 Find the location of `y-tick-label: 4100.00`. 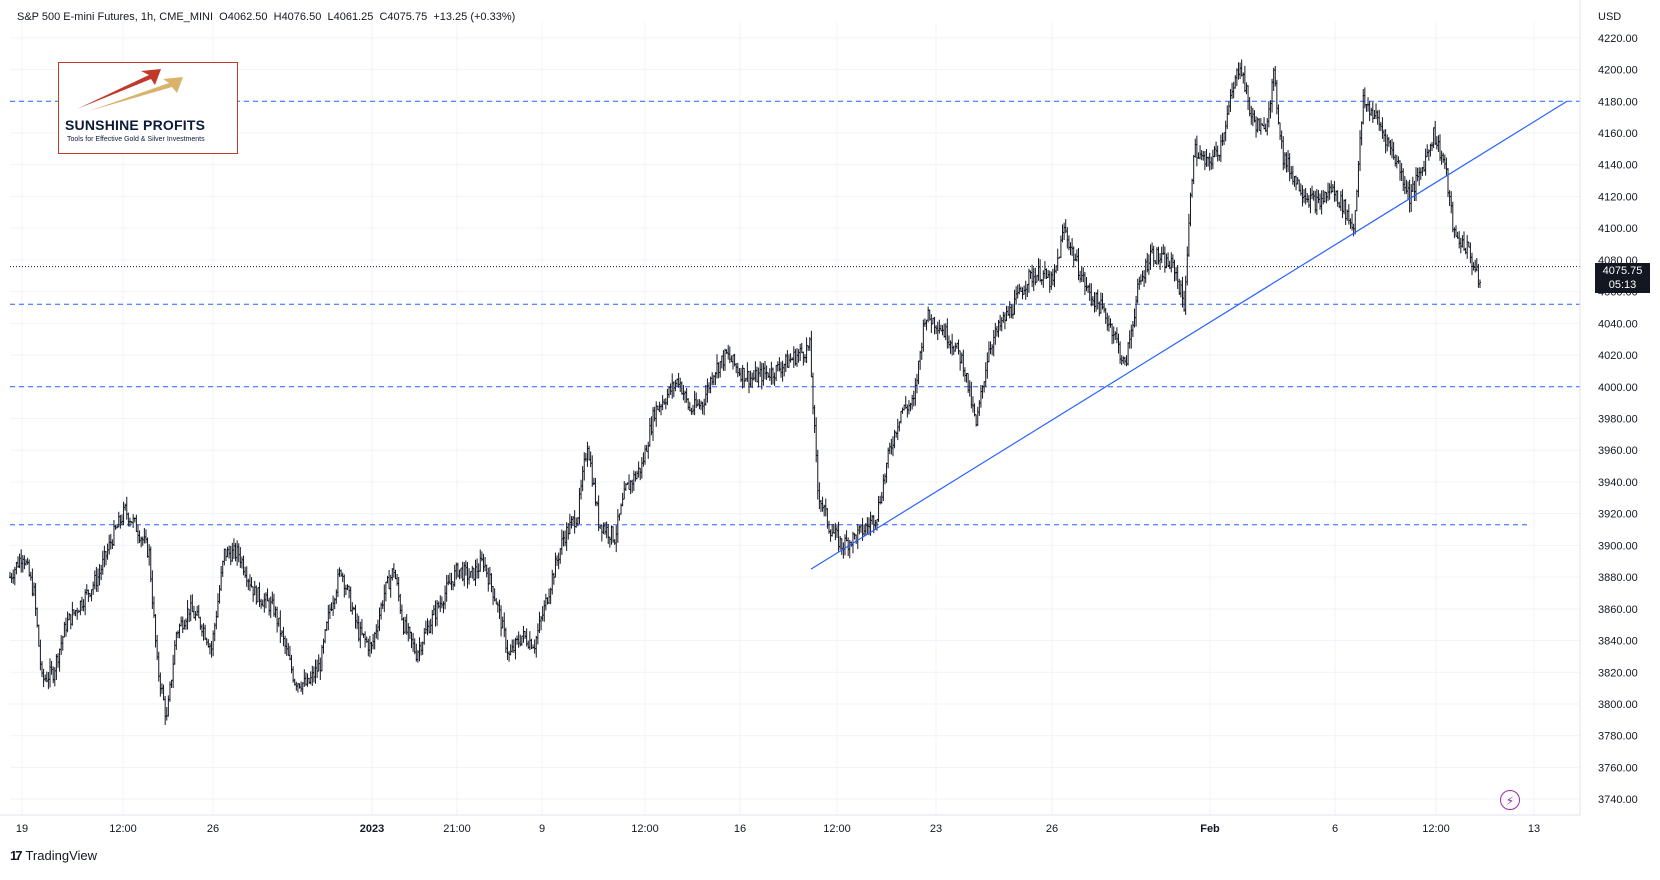

y-tick-label: 4100.00 is located at coordinates (1618, 229).